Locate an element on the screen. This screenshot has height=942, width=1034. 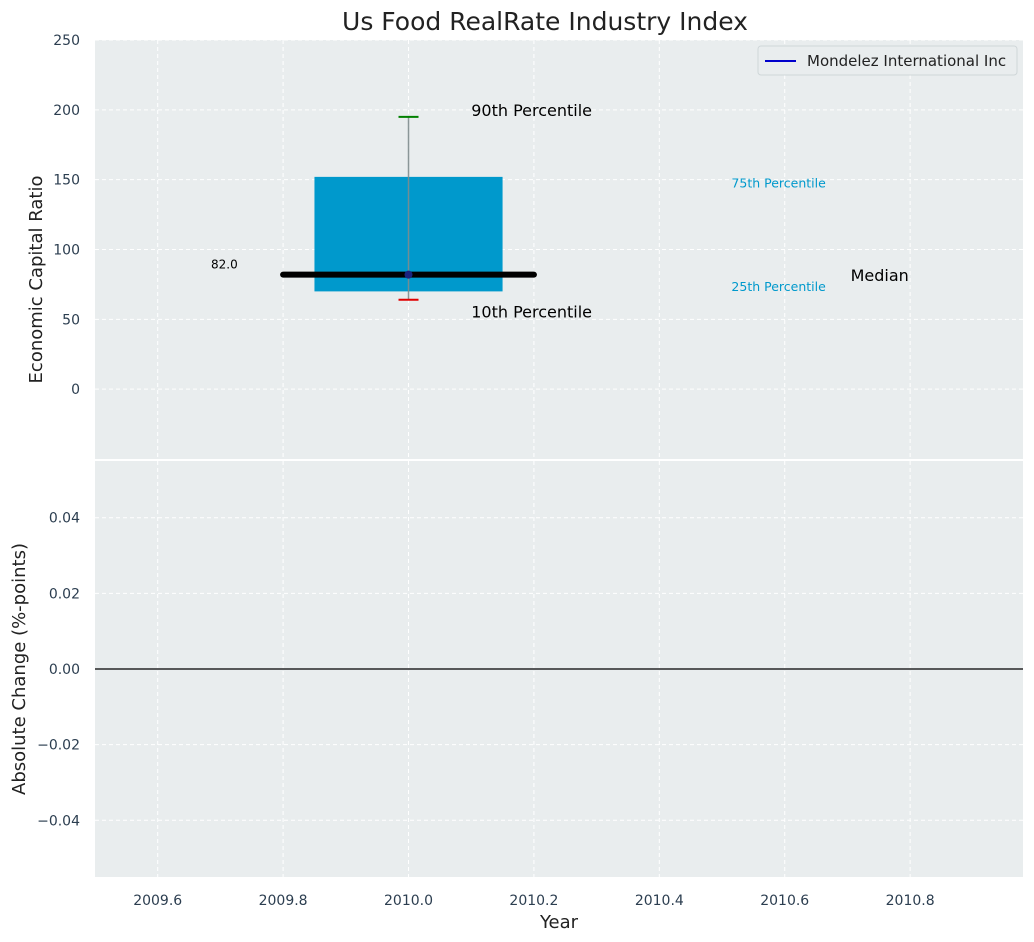
top-y-ticks: 0 50 100 150 200 250 is located at coordinates (66, 215).